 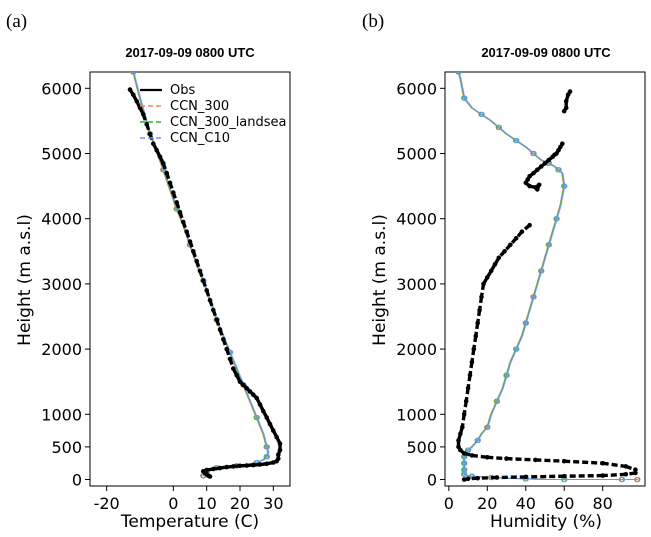 What do you see at coordinates (546, 522) in the screenshot?
I see `panel-b-x-axis-title: Humidity (%)` at bounding box center [546, 522].